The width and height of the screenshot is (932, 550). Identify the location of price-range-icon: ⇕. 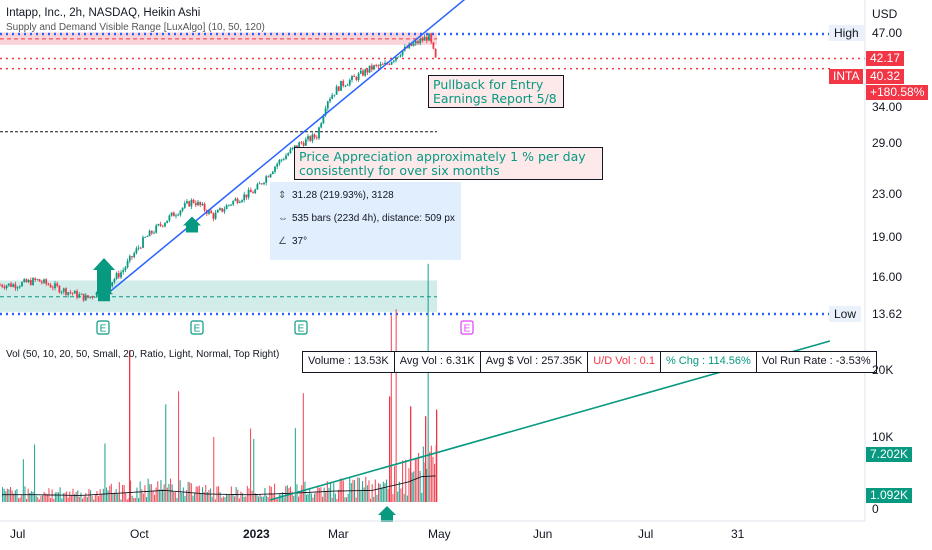
(282, 195).